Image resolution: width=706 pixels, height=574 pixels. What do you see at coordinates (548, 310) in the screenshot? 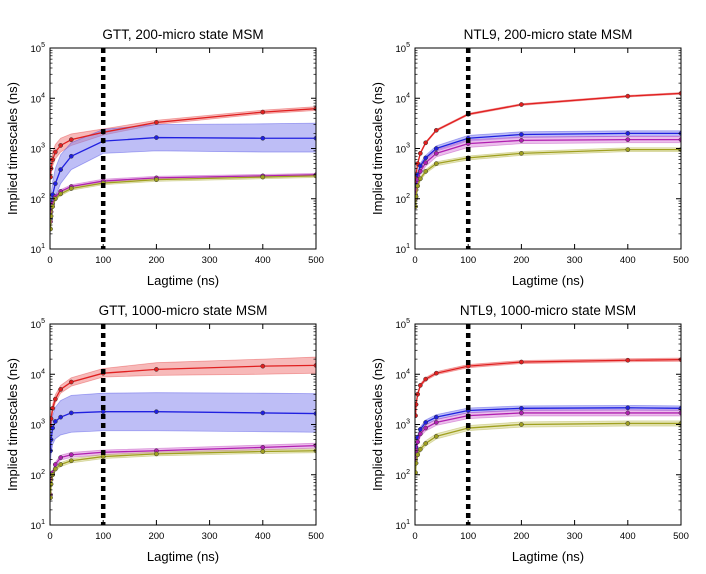
I see `chart-title: NTL9, 1000-micro state MSM` at bounding box center [548, 310].